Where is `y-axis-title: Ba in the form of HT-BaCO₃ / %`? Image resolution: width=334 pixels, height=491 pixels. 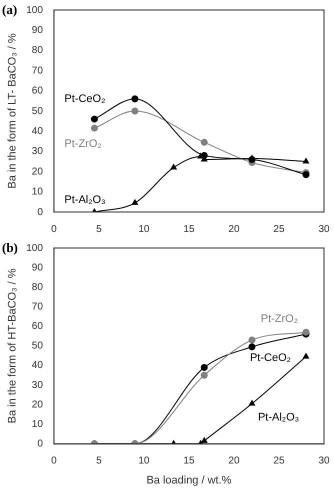 y-axis-title: Ba in the form of HT-BaCO₃ / % is located at coordinates (12, 346).